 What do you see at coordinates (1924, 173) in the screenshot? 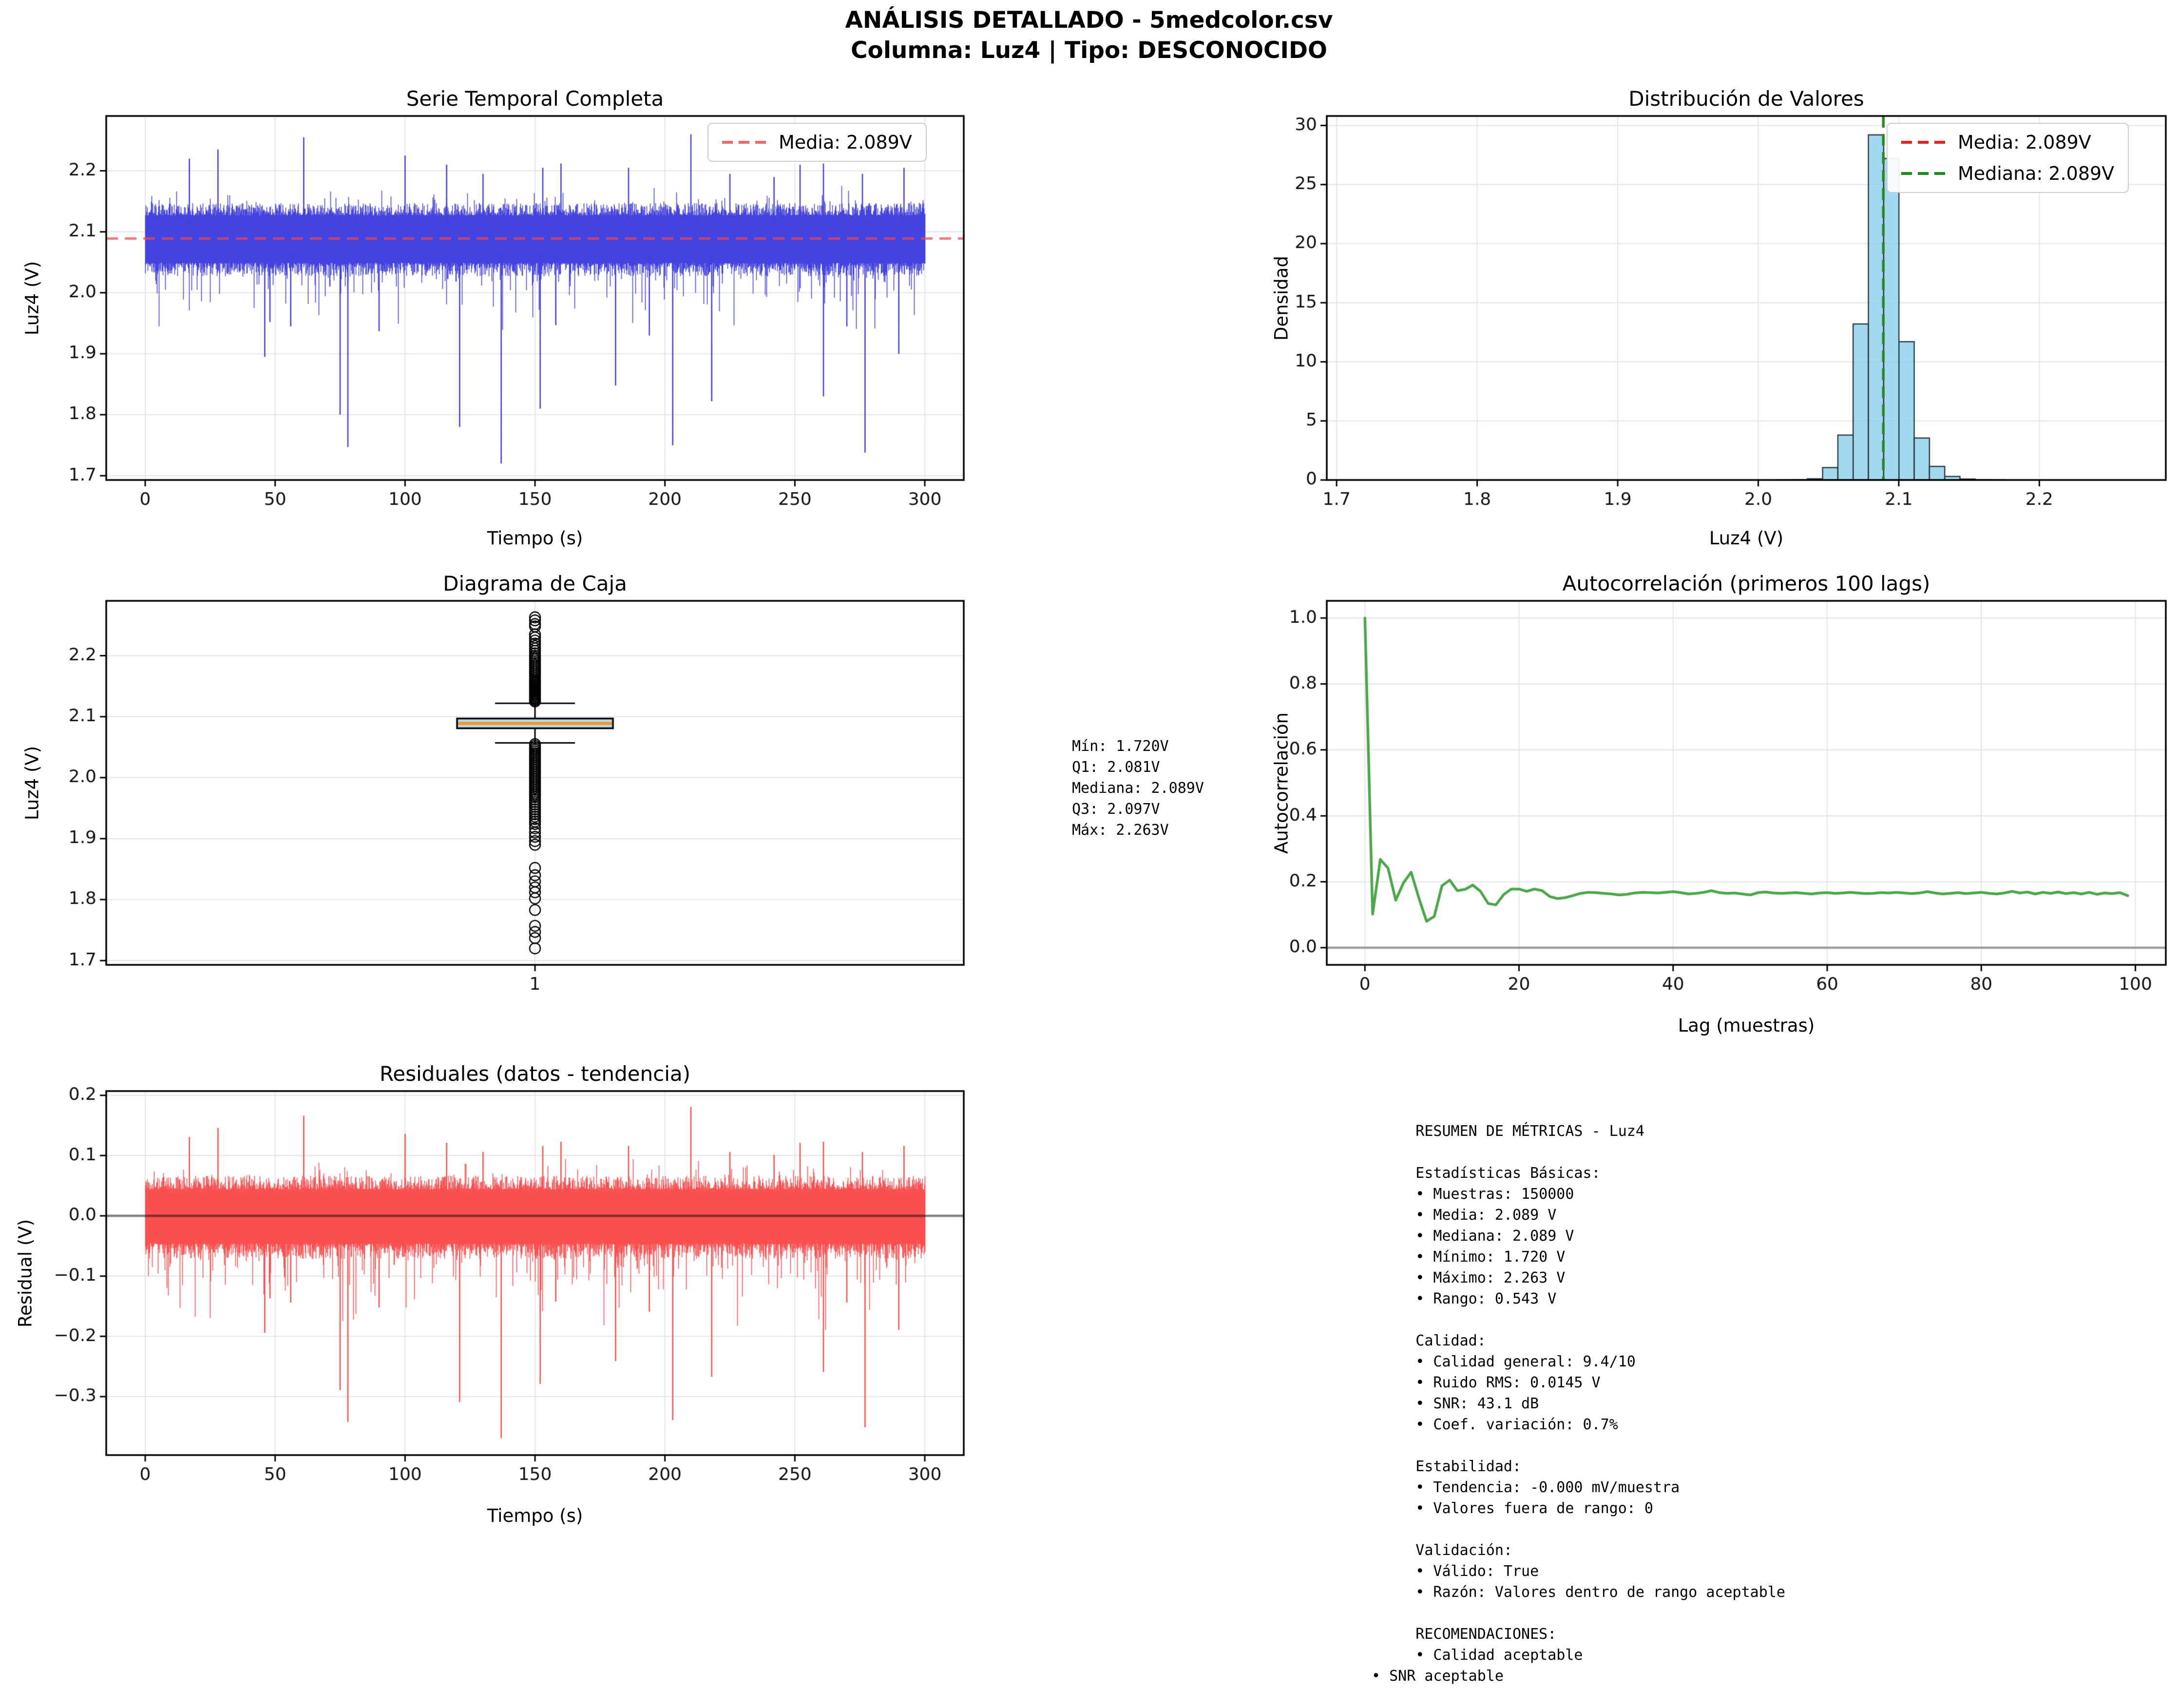
I see `mediana-dashed-line-swatch` at bounding box center [1924, 173].